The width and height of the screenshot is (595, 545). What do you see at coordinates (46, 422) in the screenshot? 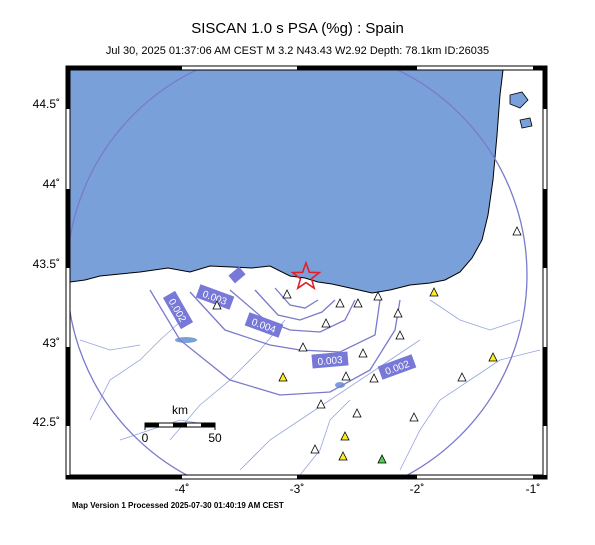
I see `lat-label: 42.5˚` at bounding box center [46, 422].